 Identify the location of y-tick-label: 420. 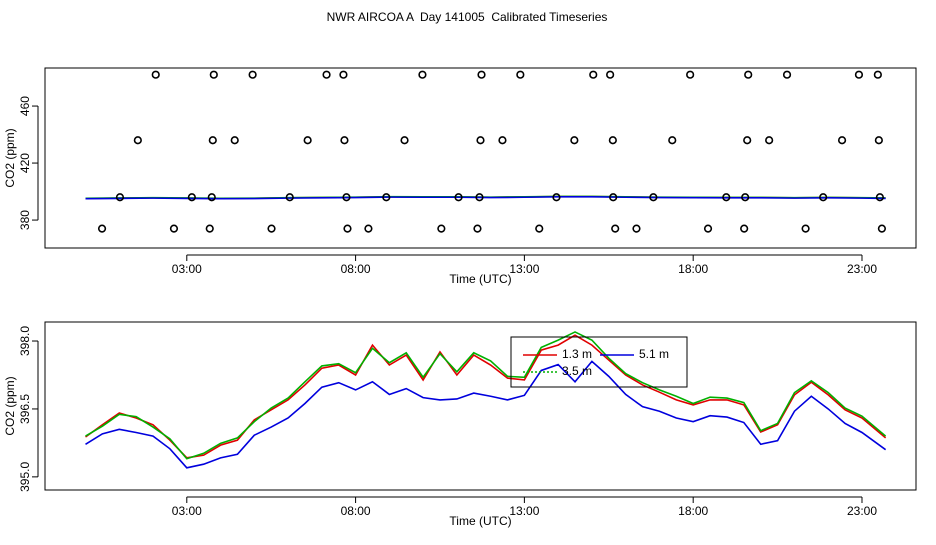
(25, 163).